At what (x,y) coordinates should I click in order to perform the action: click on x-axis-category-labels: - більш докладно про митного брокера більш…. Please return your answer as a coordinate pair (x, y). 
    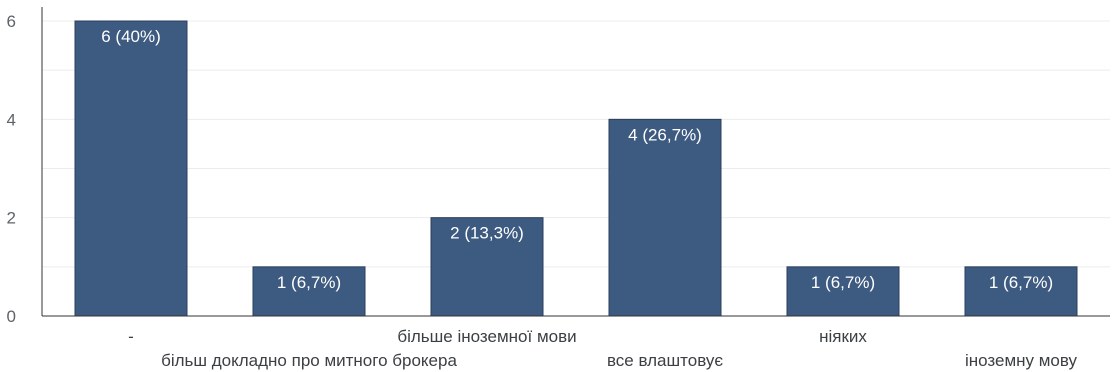
    Looking at the image, I should click on (602, 348).